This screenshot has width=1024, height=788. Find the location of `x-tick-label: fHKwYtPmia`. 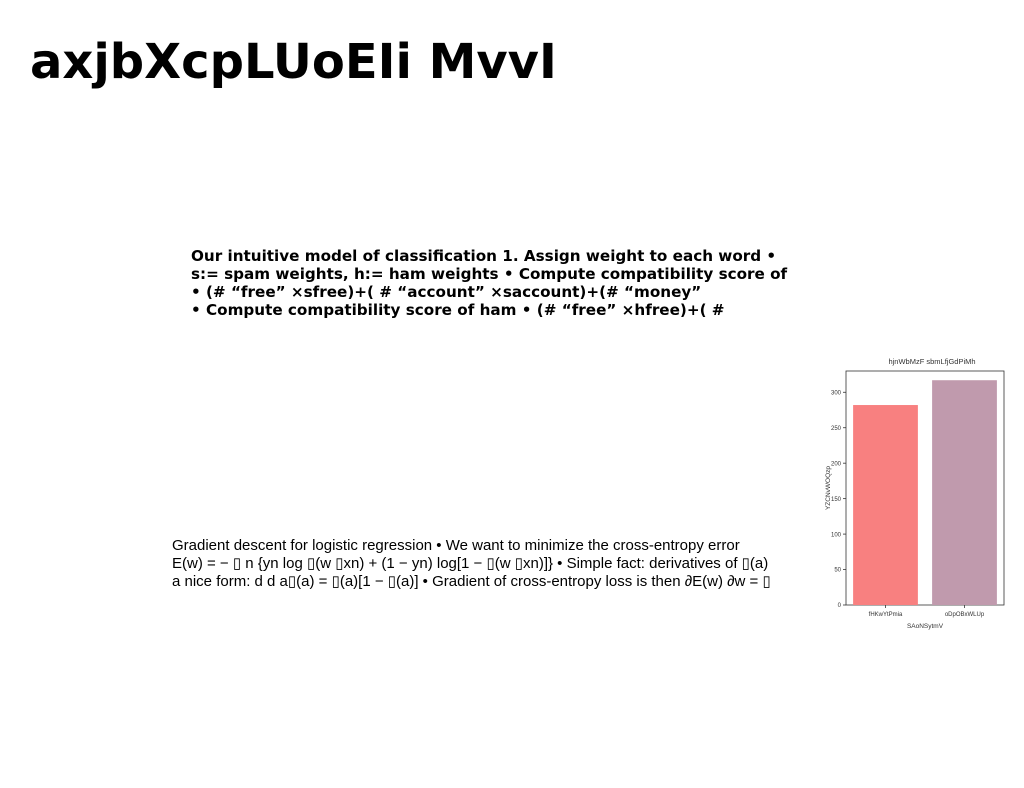

x-tick-label: fHKwYtPmia is located at coordinates (886, 615).